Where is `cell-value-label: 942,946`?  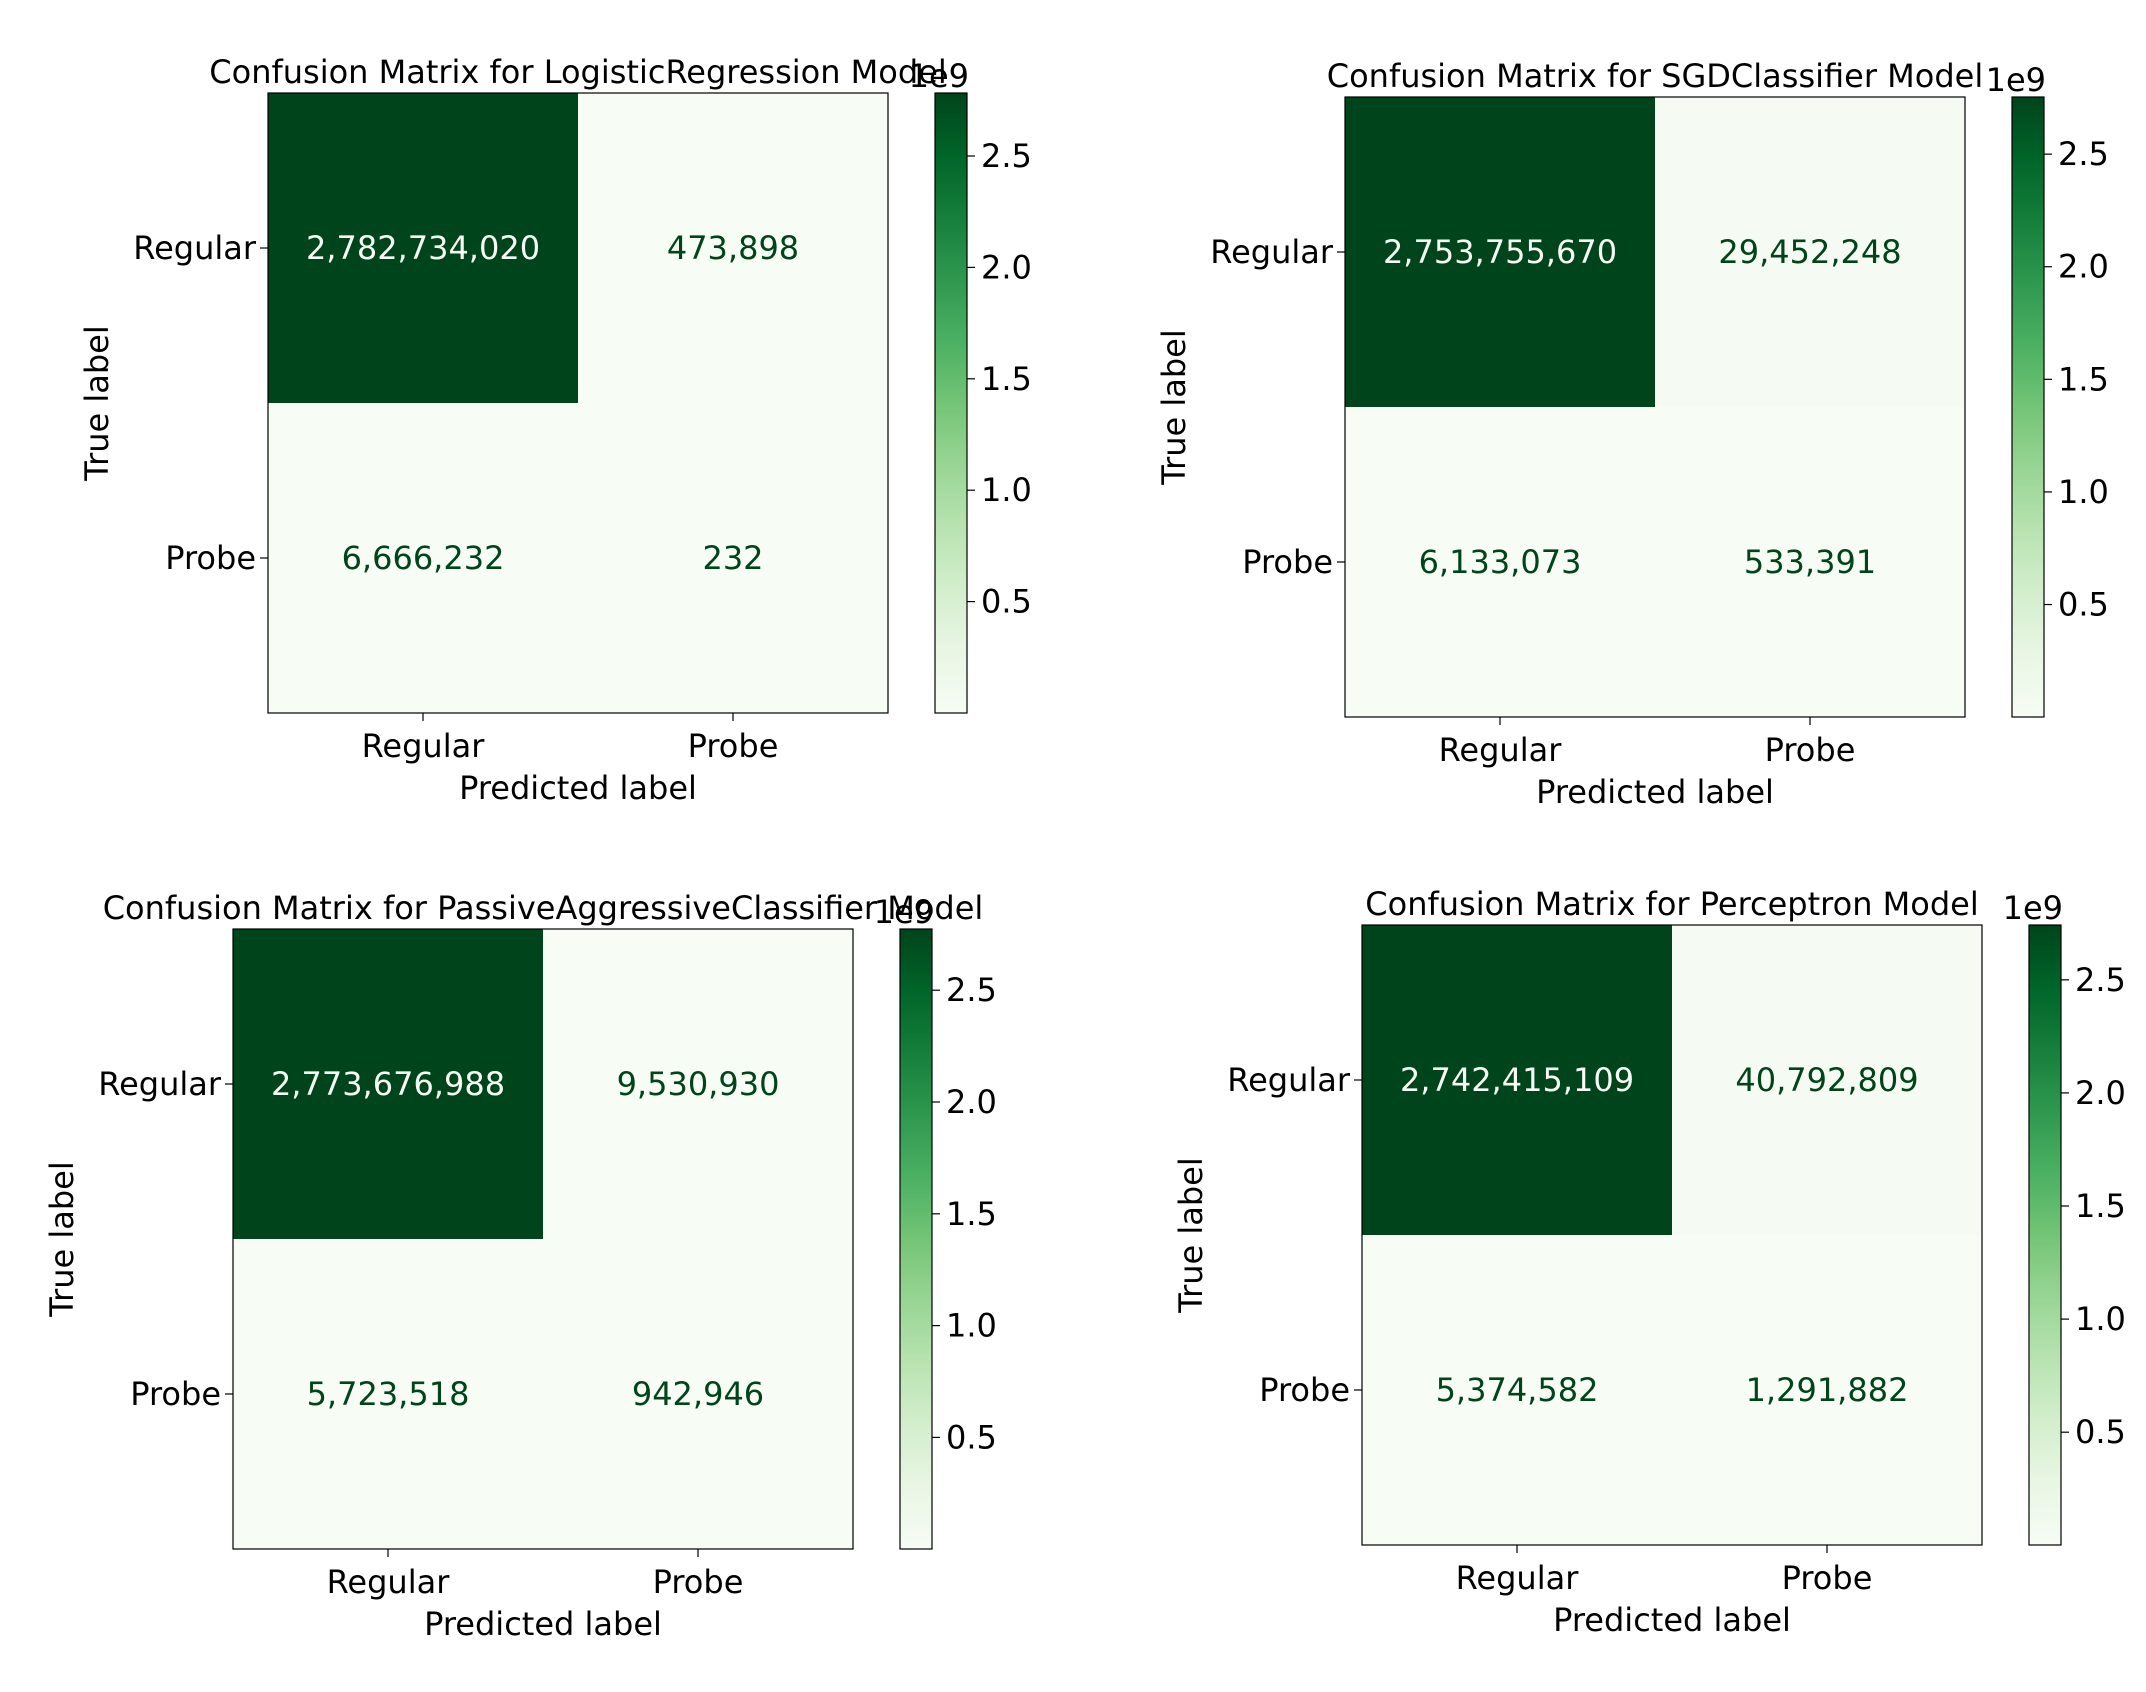
cell-value-label: 942,946 is located at coordinates (698, 1394).